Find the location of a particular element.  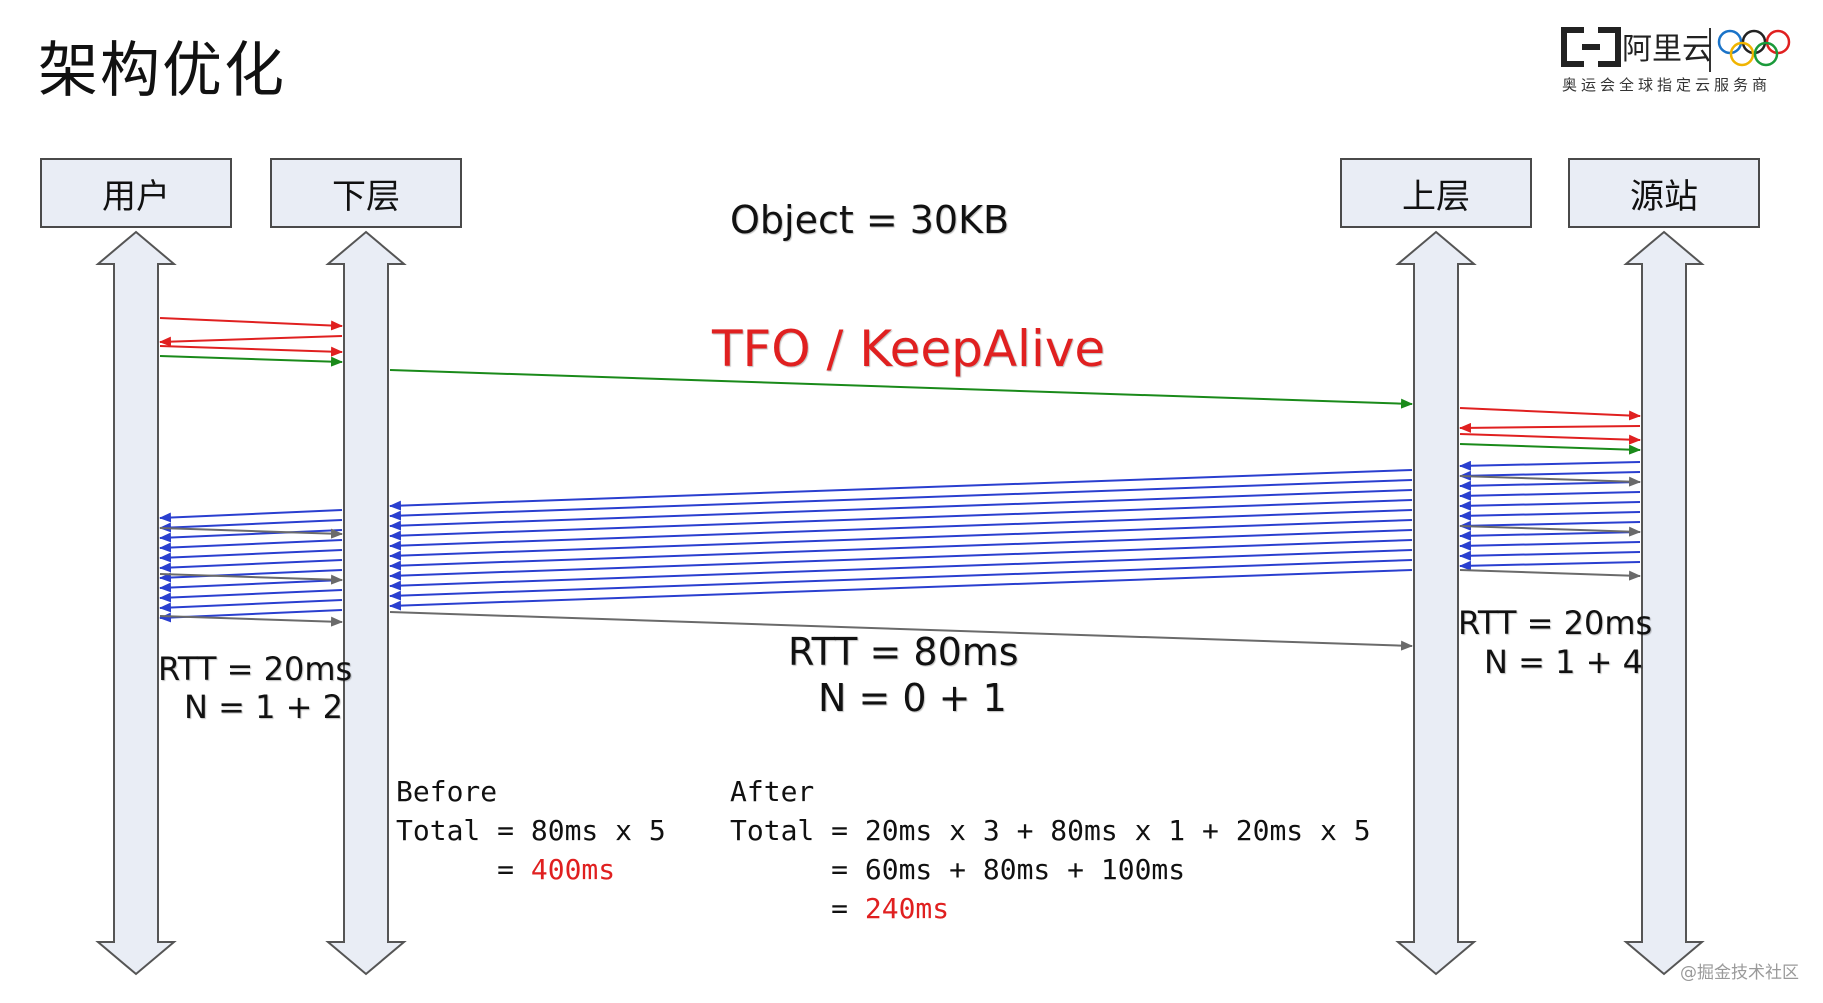

after-breakdown-line: = 60ms + 80ms + 100ms is located at coordinates (958, 869).